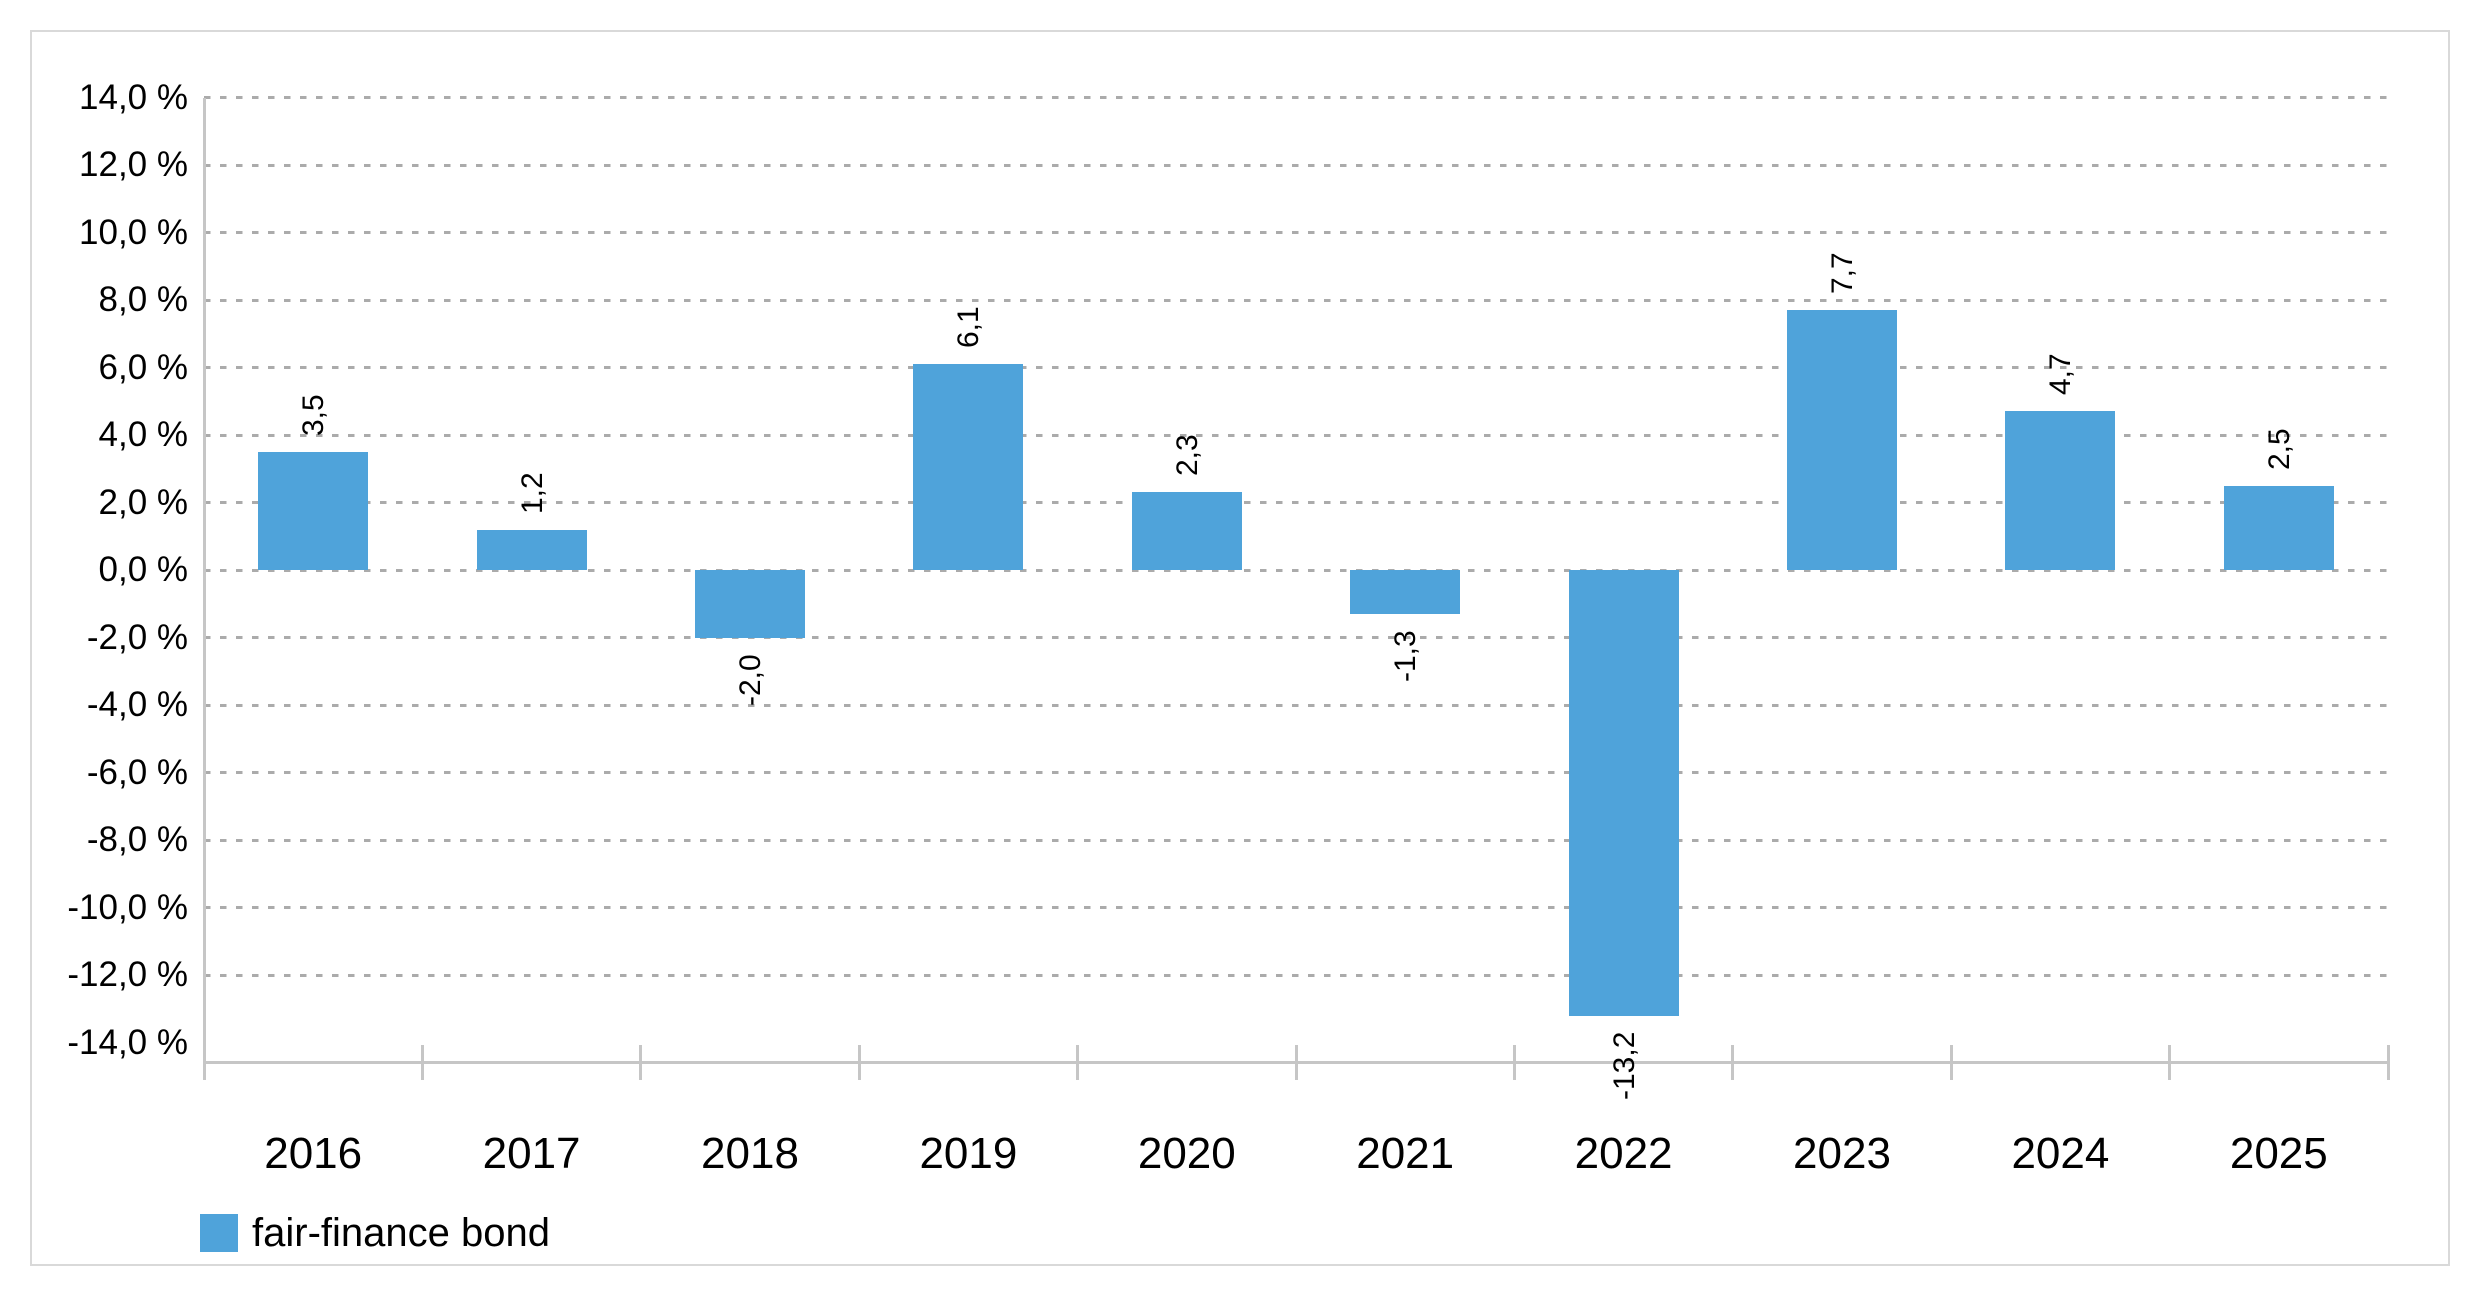 This screenshot has height=1299, width=2480. What do you see at coordinates (219, 1232) in the screenshot?
I see `legend-swatch` at bounding box center [219, 1232].